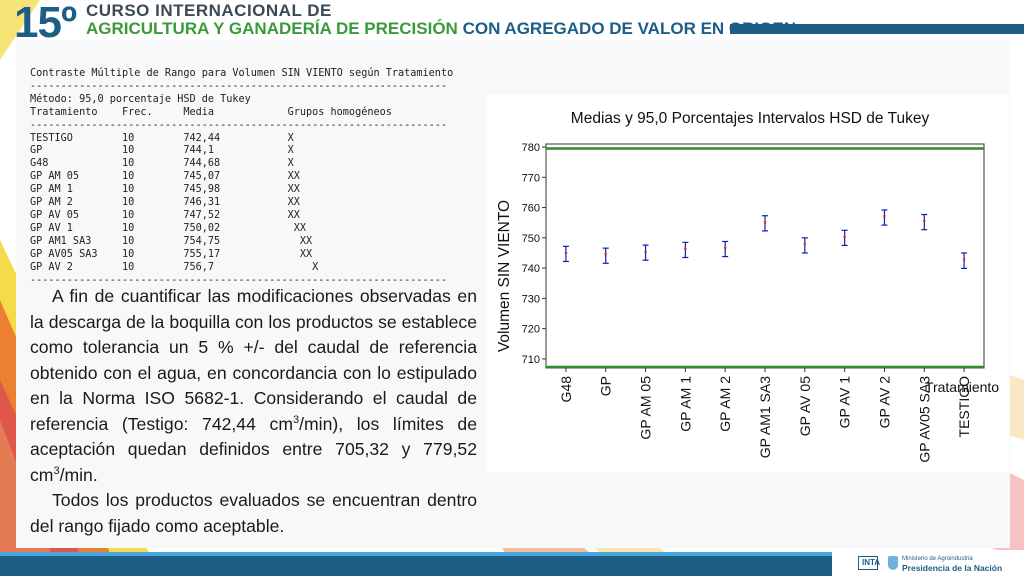 The height and width of the screenshot is (576, 1024). Describe the element at coordinates (937, 559) in the screenshot. I see `ministerio-label: Ministerio de Agroindustria` at that location.